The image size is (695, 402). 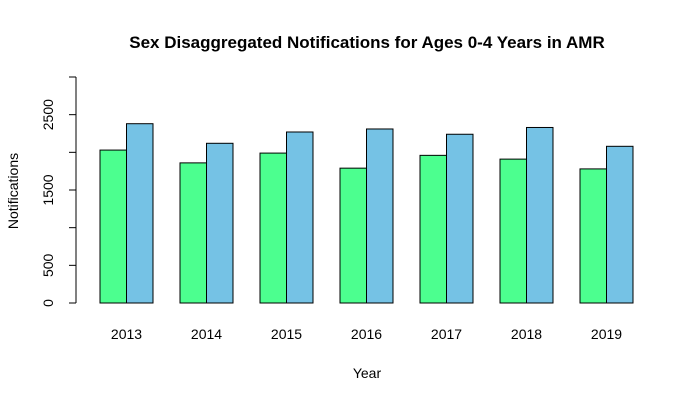 What do you see at coordinates (367, 373) in the screenshot?
I see `x-axis-label: Year` at bounding box center [367, 373].